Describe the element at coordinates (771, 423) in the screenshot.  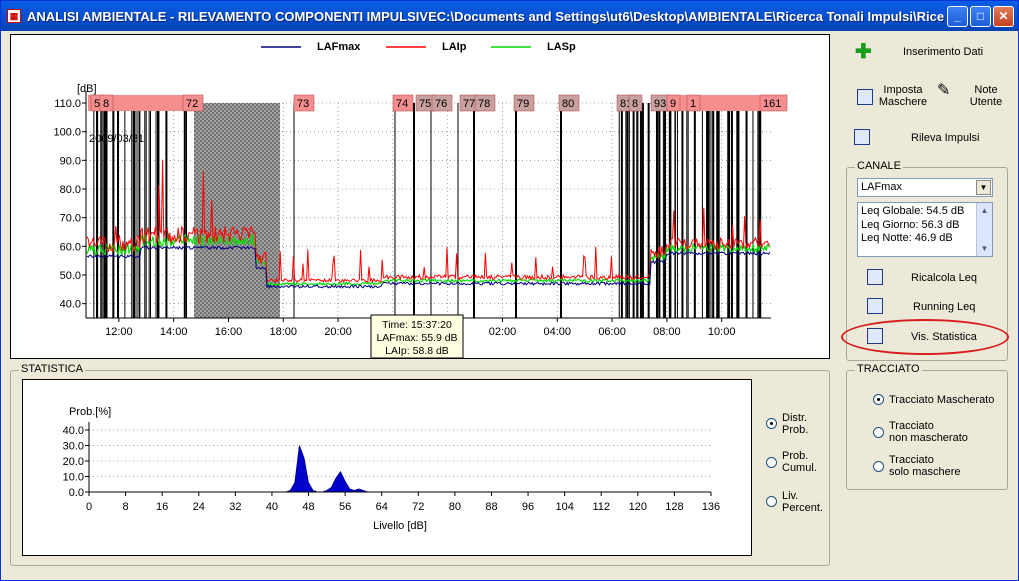
I see `radio-distr-prob` at that location.